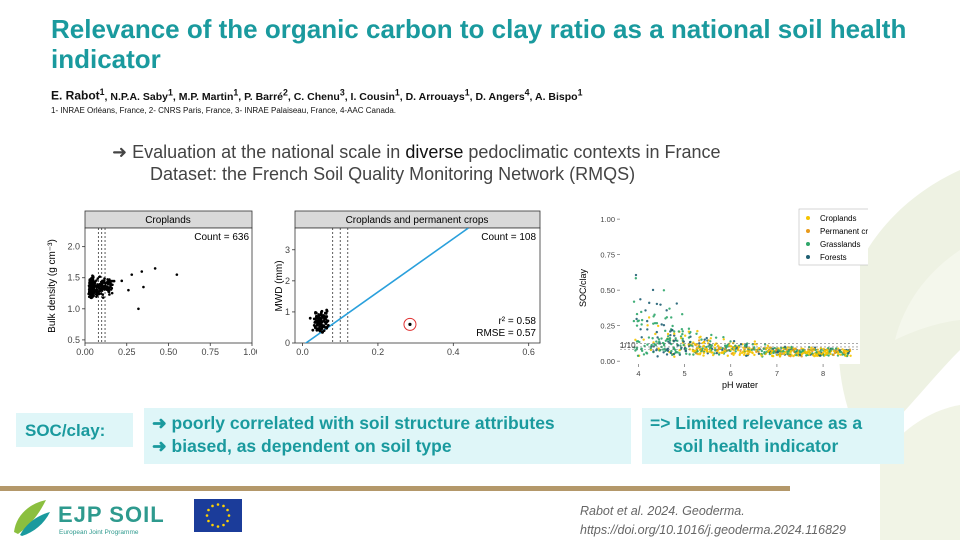 This screenshot has height=540, width=960. I want to click on author-affiliation: 3, so click(342, 92).